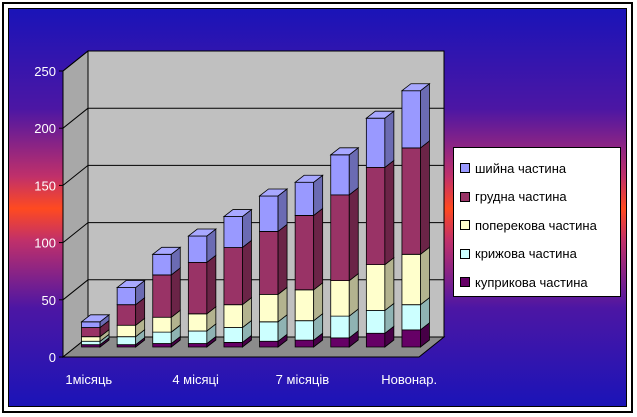 The image size is (637, 417). I want to click on legend-item: крижова частина, so click(538, 254).